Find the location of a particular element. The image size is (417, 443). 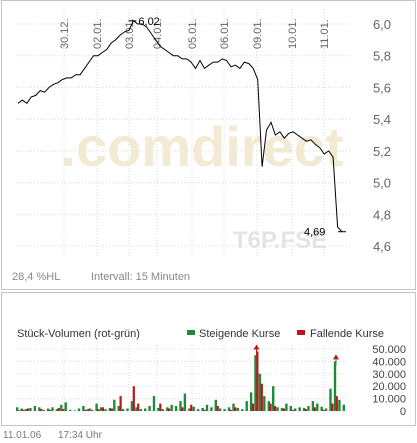

rising-legend-label: Steigende Kurse is located at coordinates (239, 334).